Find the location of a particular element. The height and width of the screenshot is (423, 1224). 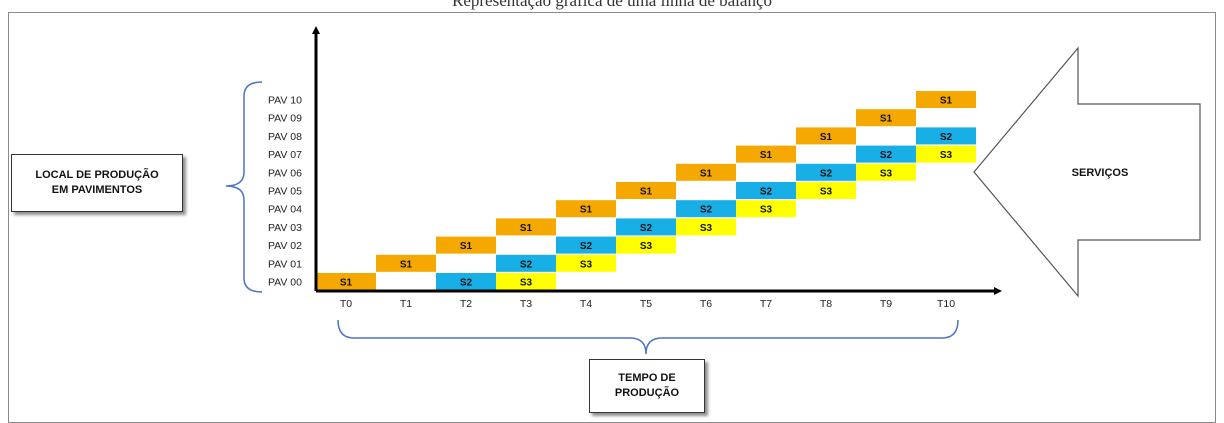

cell-s2-t6: S2 is located at coordinates (706, 209).